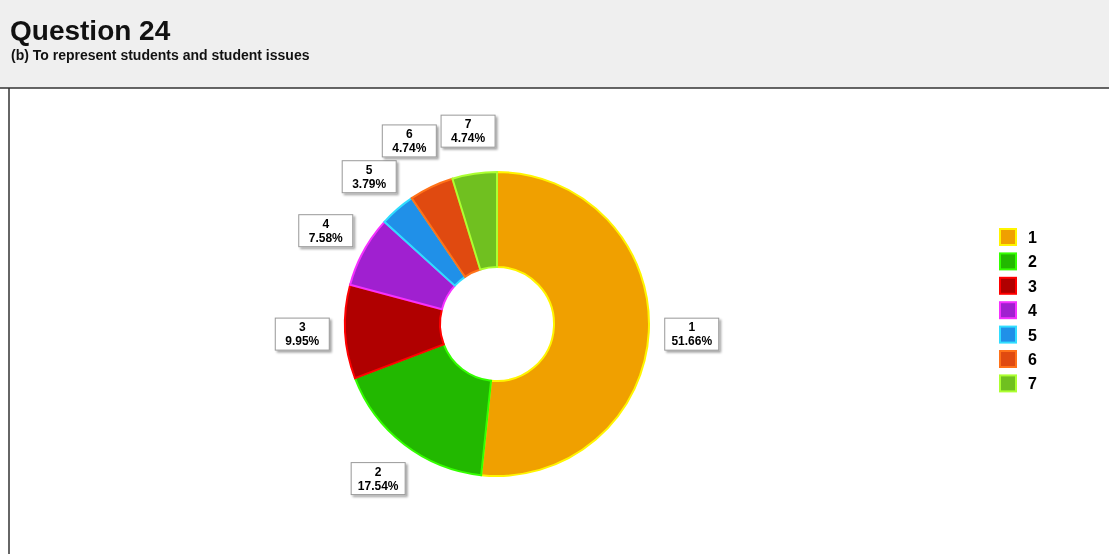 This screenshot has width=1109, height=554. What do you see at coordinates (692, 341) in the screenshot?
I see `data-label: 51.66%` at bounding box center [692, 341].